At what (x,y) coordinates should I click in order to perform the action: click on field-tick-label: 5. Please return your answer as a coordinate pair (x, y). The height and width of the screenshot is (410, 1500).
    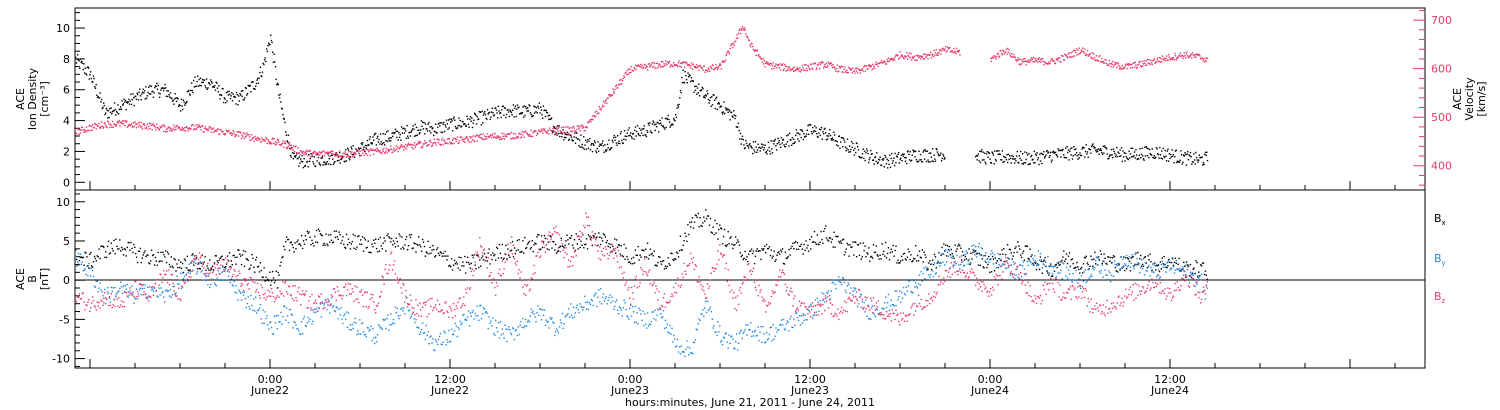
    Looking at the image, I should click on (66, 241).